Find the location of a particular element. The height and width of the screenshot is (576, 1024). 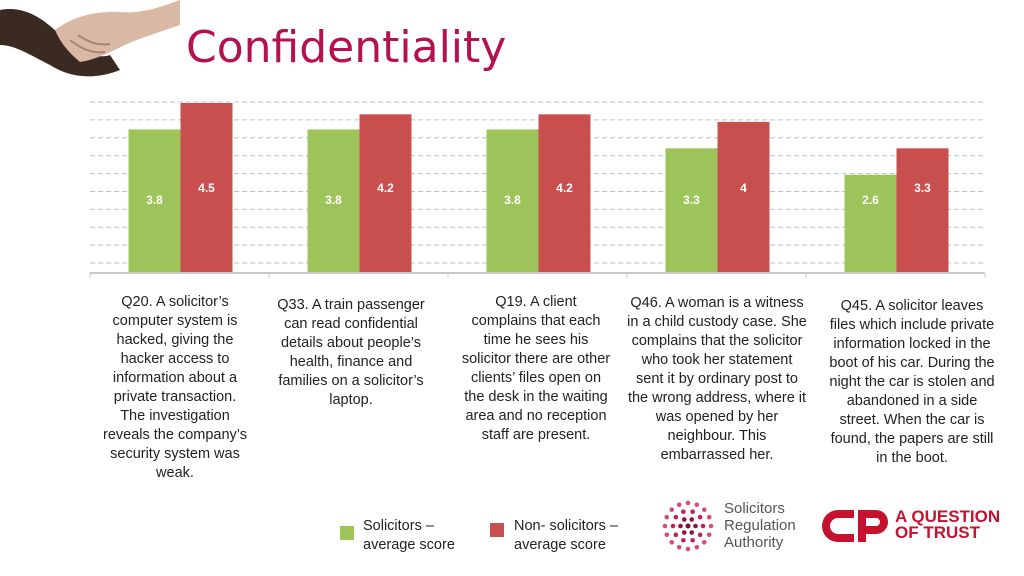

legend-non-solicitors-line1: Non- solicitors – is located at coordinates (566, 526).